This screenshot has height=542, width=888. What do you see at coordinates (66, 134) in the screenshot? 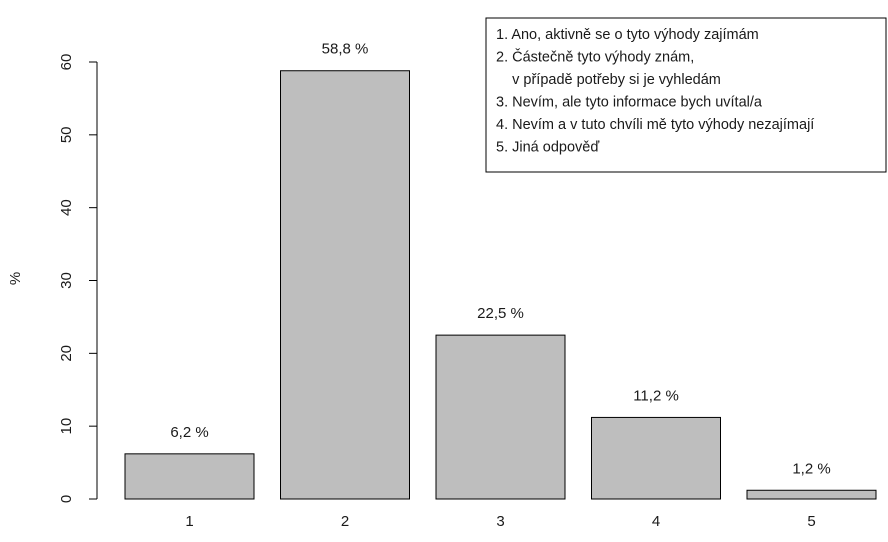
I see `y-tick-label: 50` at bounding box center [66, 134].